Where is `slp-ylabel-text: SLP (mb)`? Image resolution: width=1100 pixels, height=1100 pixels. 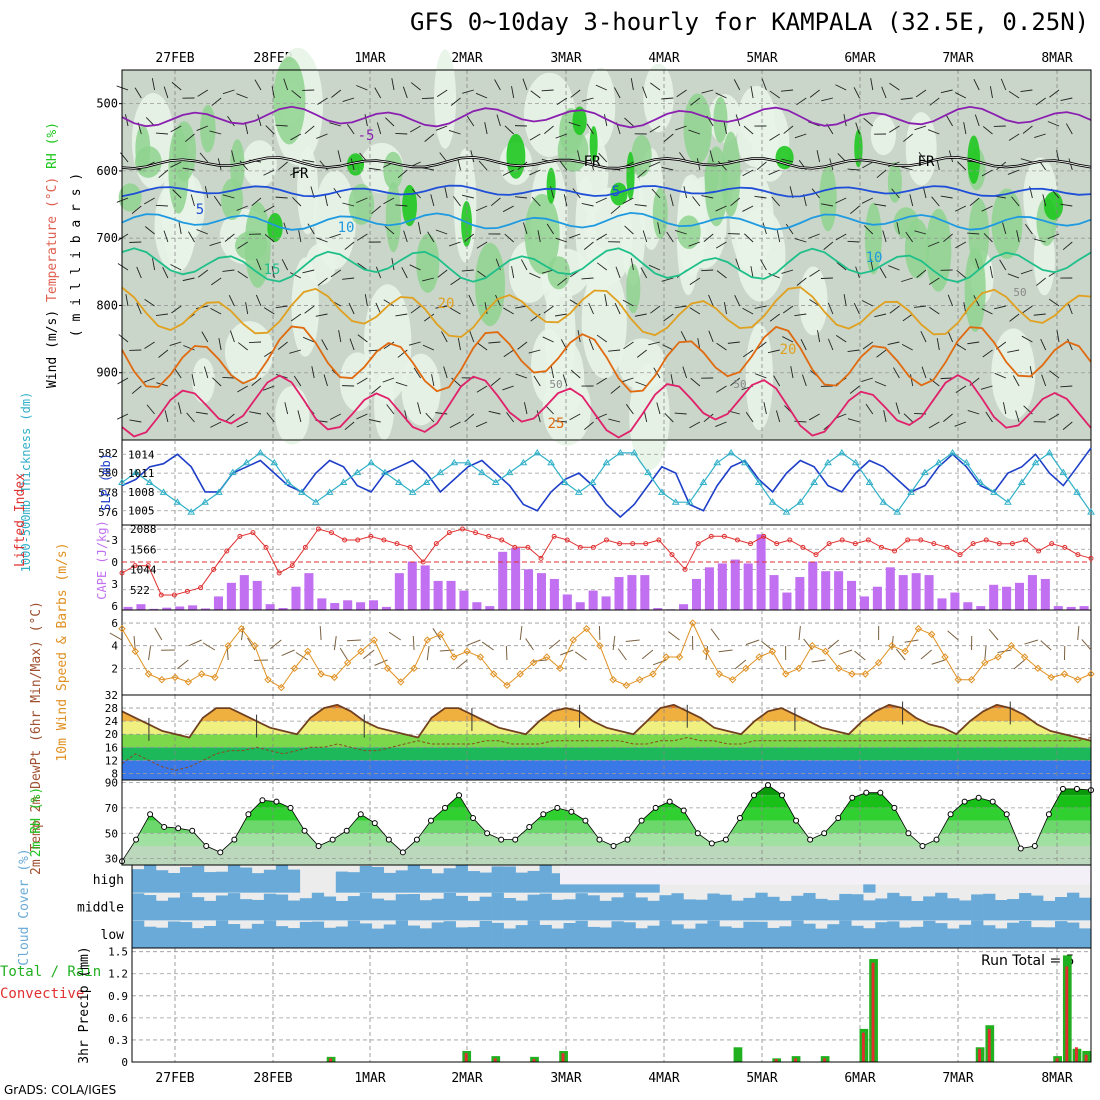 slp-ylabel-text: SLP (mb) is located at coordinates (106, 482).